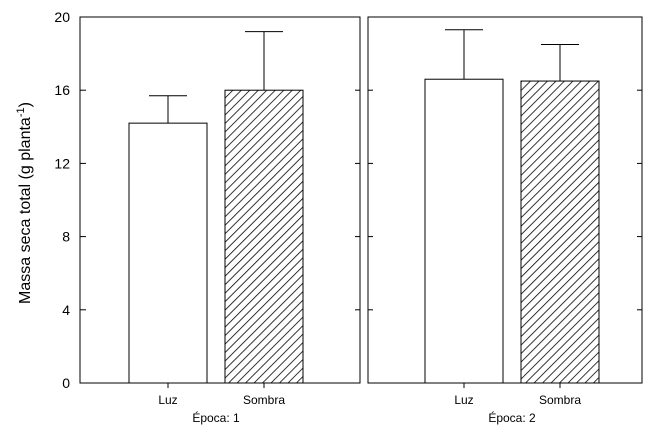  Describe the element at coordinates (70, 200) in the screenshot. I see `y-axis: 0 4 8 12 16 20` at that location.